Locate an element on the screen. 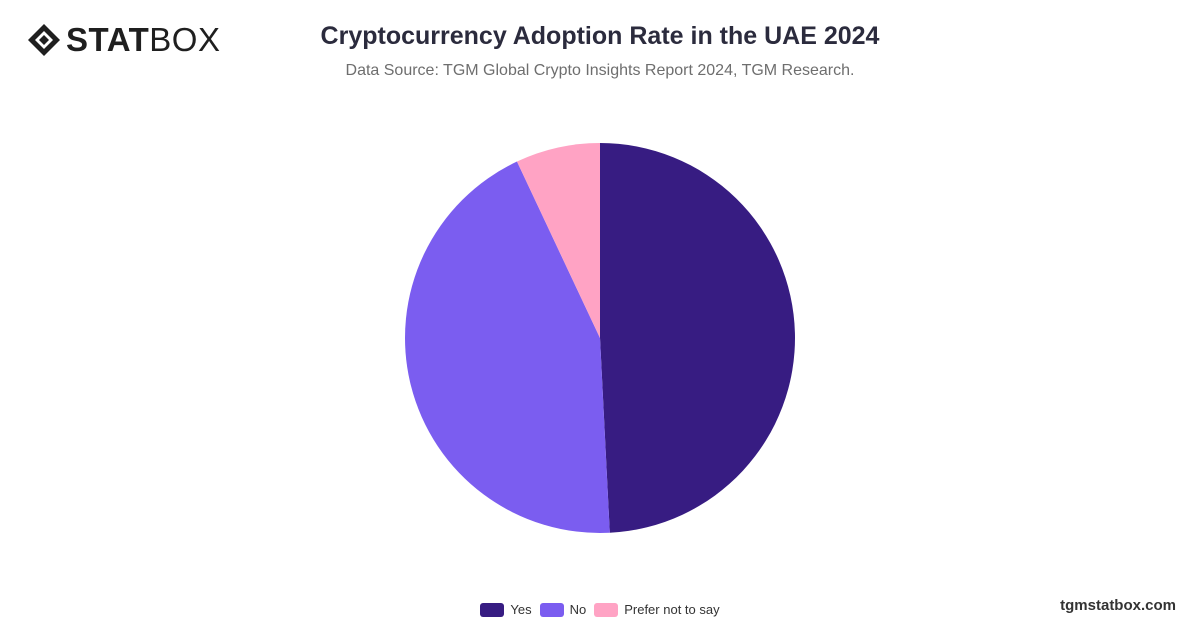 This screenshot has width=1200, height=628. logo-text-bold: STAT is located at coordinates (108, 39).